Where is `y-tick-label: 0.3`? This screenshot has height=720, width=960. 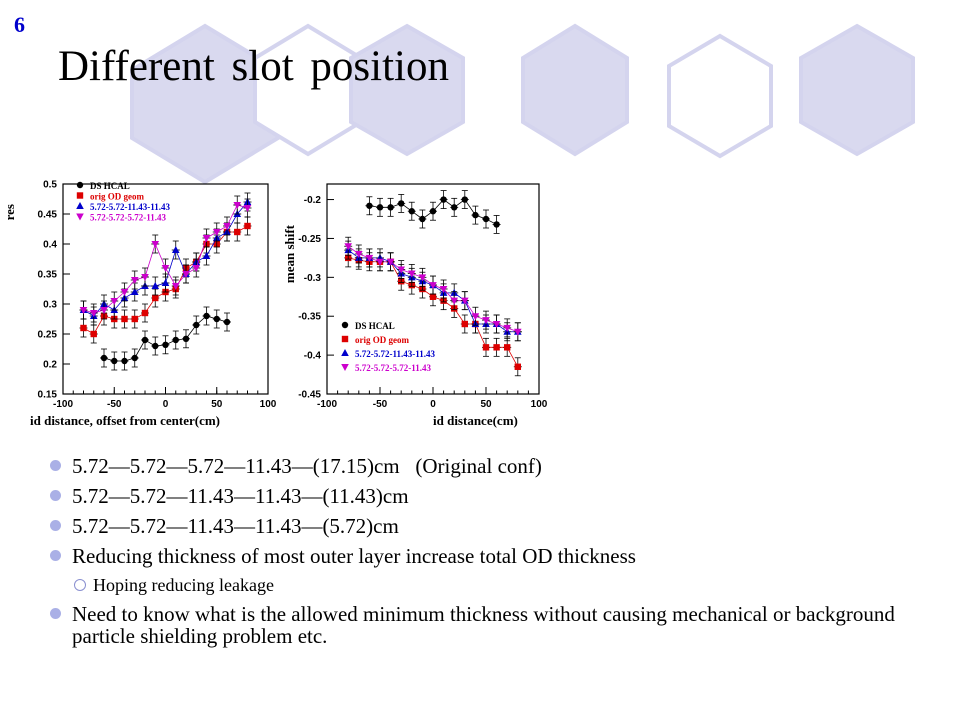
y-tick-label: 0.3 is located at coordinates (50, 305).